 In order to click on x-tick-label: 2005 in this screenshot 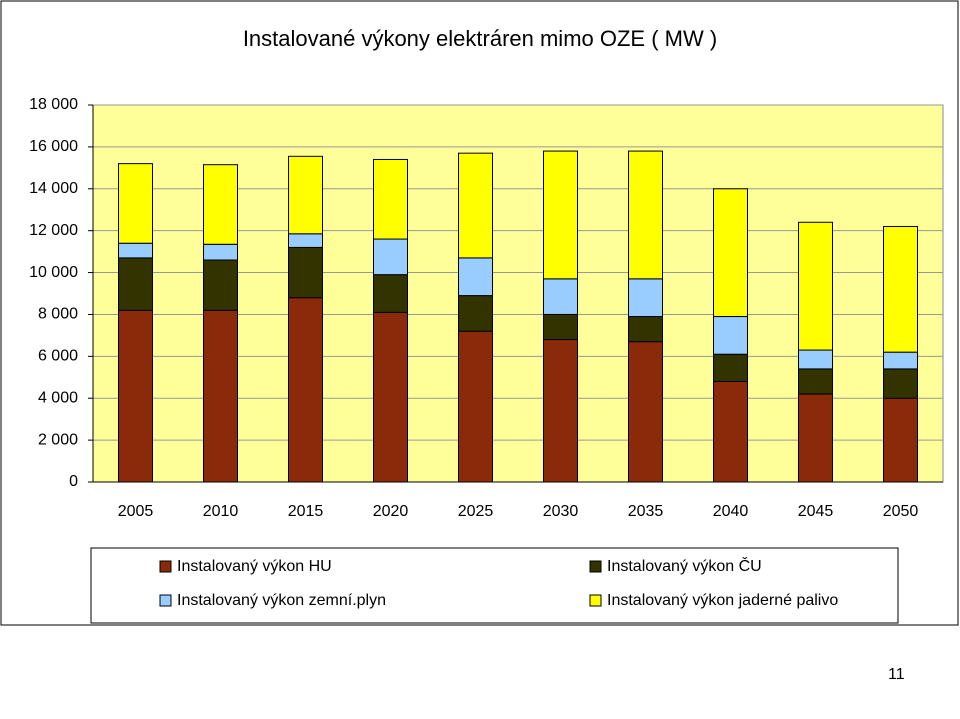, I will do `click(136, 511)`.